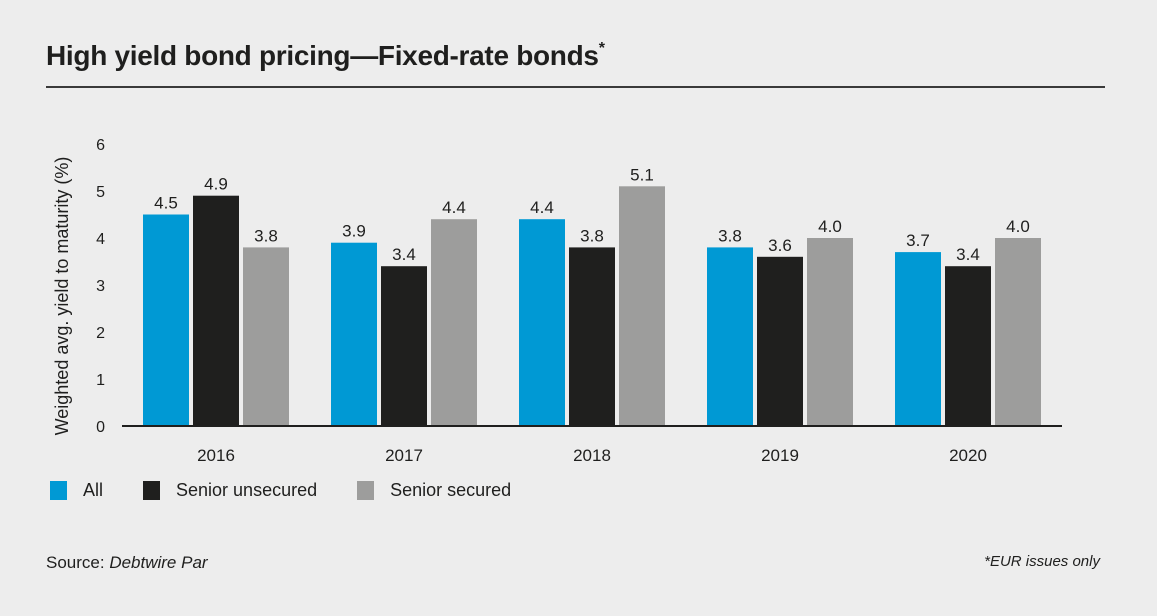 Image resolution: width=1157 pixels, height=616 pixels. Describe the element at coordinates (216, 455) in the screenshot. I see `x-tick-label: 2016` at that location.